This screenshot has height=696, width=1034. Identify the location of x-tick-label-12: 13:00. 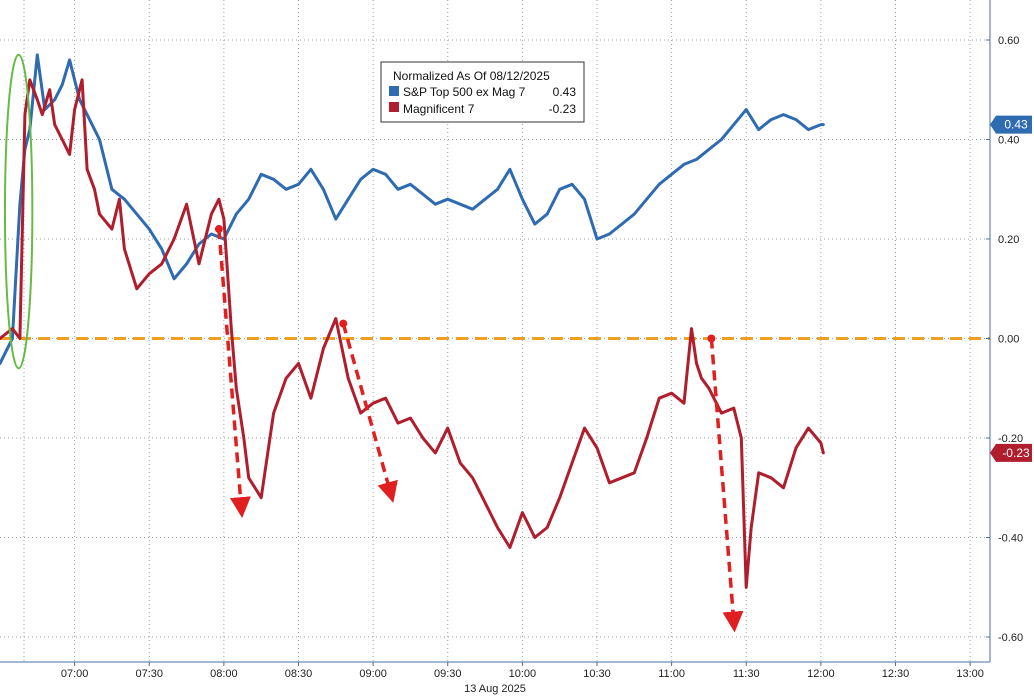
(970, 674).